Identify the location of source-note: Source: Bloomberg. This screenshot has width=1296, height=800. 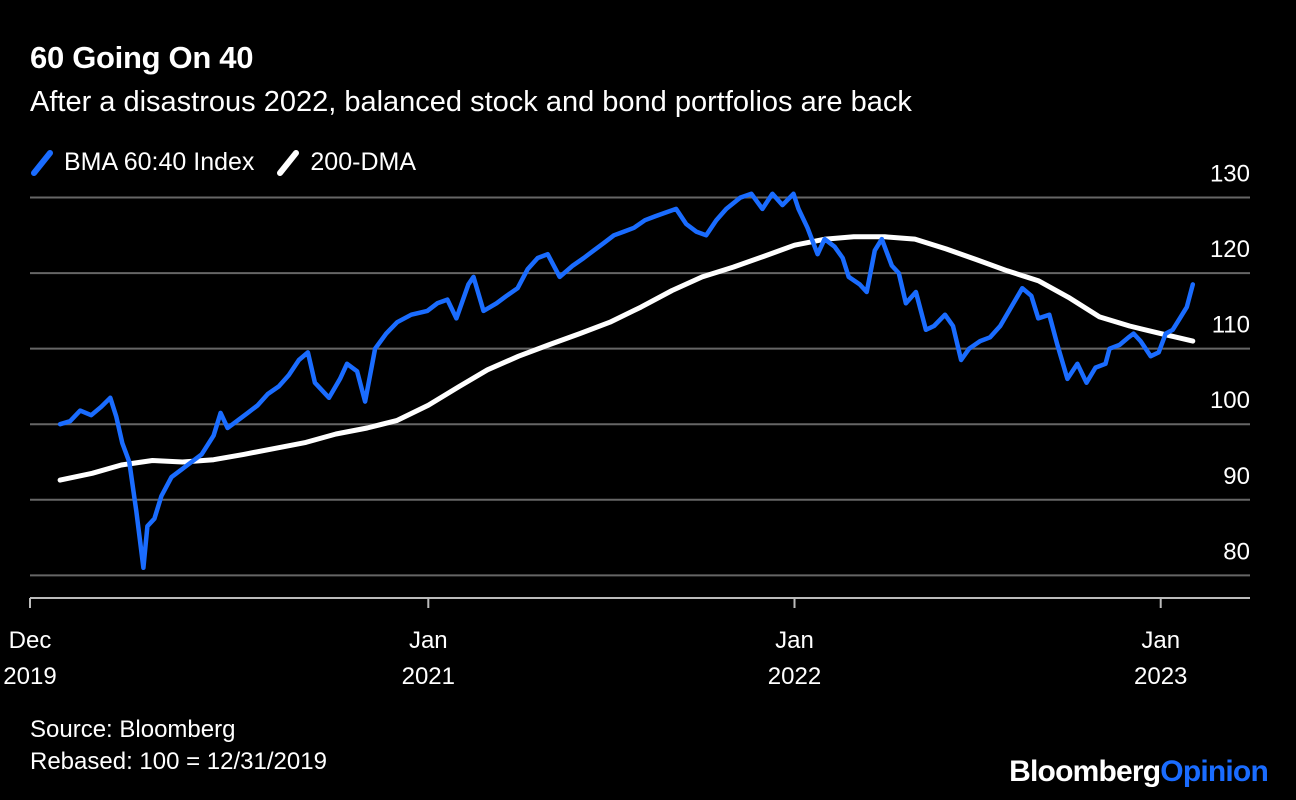
(133, 729).